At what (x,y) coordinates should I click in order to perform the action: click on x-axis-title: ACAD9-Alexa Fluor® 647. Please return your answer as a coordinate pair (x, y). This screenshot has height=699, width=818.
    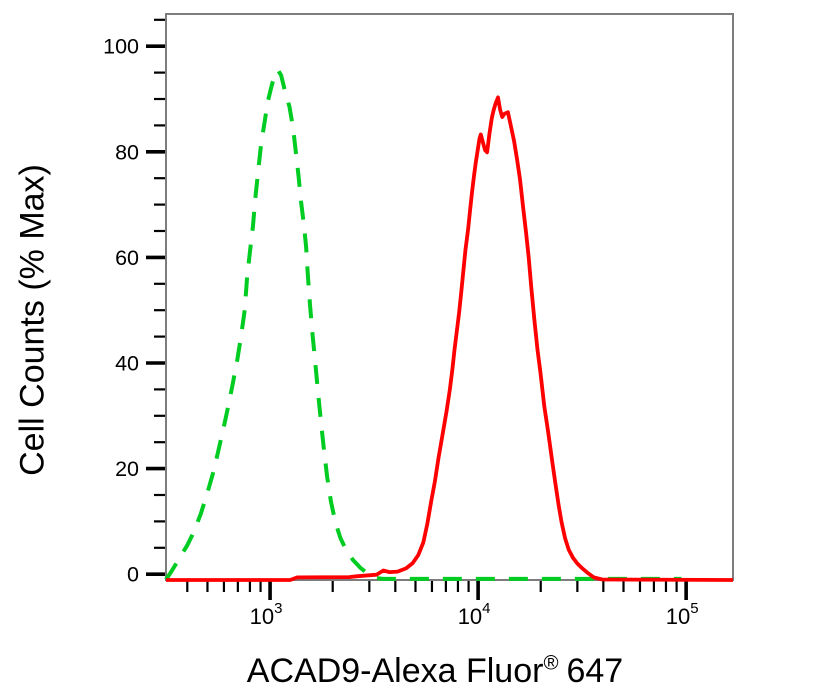
    Looking at the image, I should click on (435, 671).